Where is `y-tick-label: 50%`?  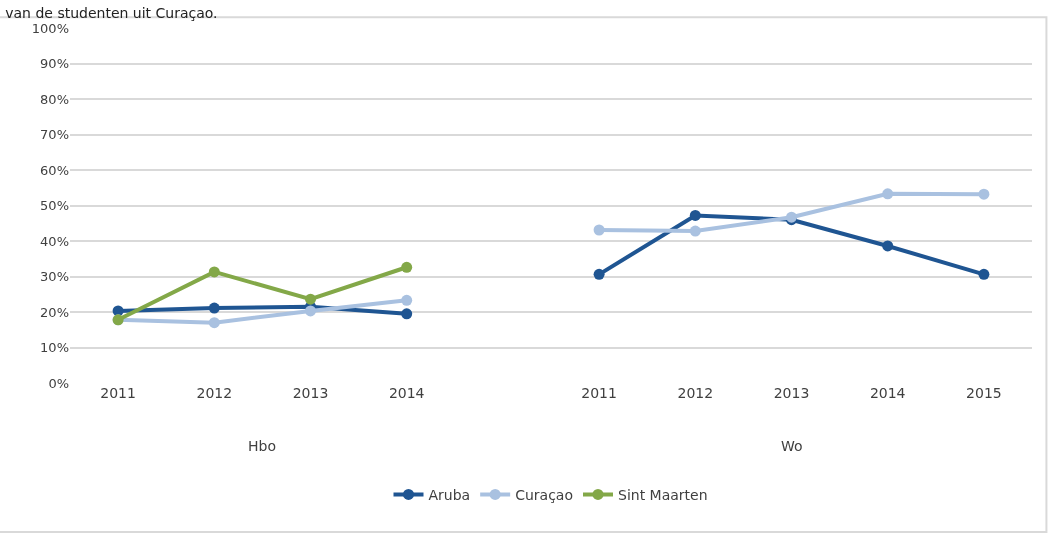 y-tick-label: 50% is located at coordinates (54, 206).